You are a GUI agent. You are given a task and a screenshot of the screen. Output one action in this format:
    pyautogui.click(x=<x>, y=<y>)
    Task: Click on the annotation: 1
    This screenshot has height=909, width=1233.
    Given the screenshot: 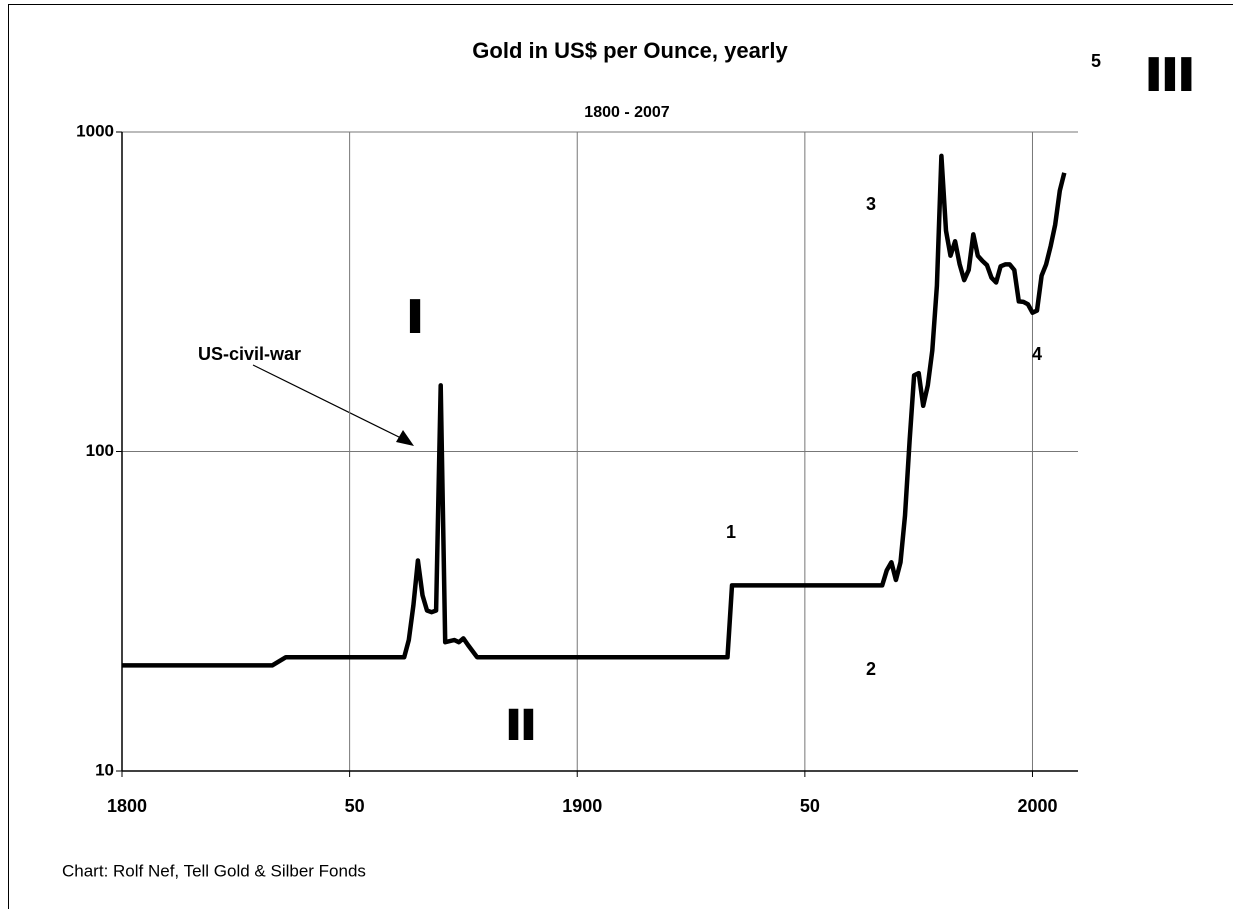 What is the action you would take?
    pyautogui.click(x=731, y=532)
    